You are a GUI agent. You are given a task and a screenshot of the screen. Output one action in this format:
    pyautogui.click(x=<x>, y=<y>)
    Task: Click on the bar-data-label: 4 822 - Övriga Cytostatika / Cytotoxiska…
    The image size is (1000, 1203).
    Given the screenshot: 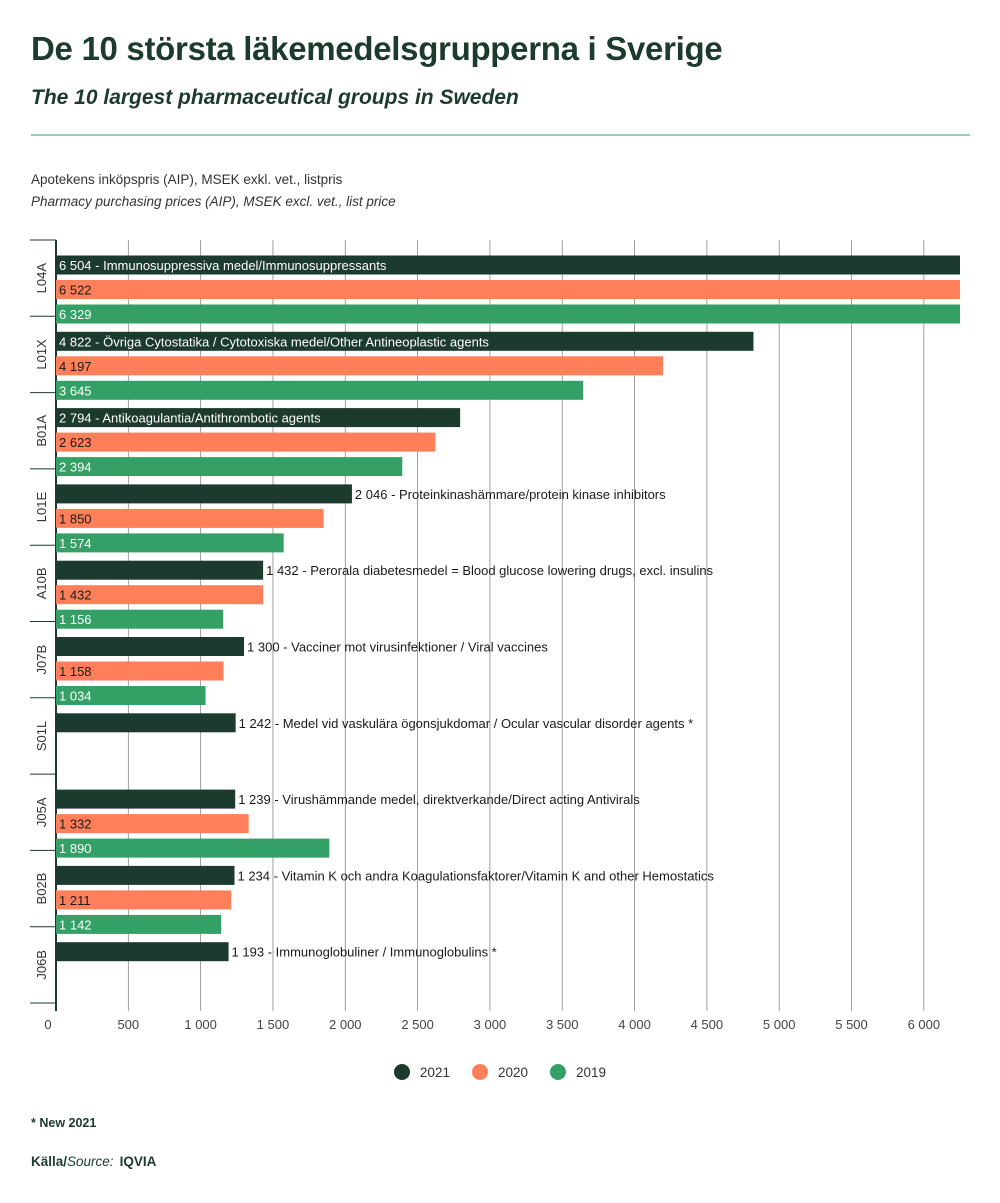 What is the action you would take?
    pyautogui.click(x=274, y=341)
    